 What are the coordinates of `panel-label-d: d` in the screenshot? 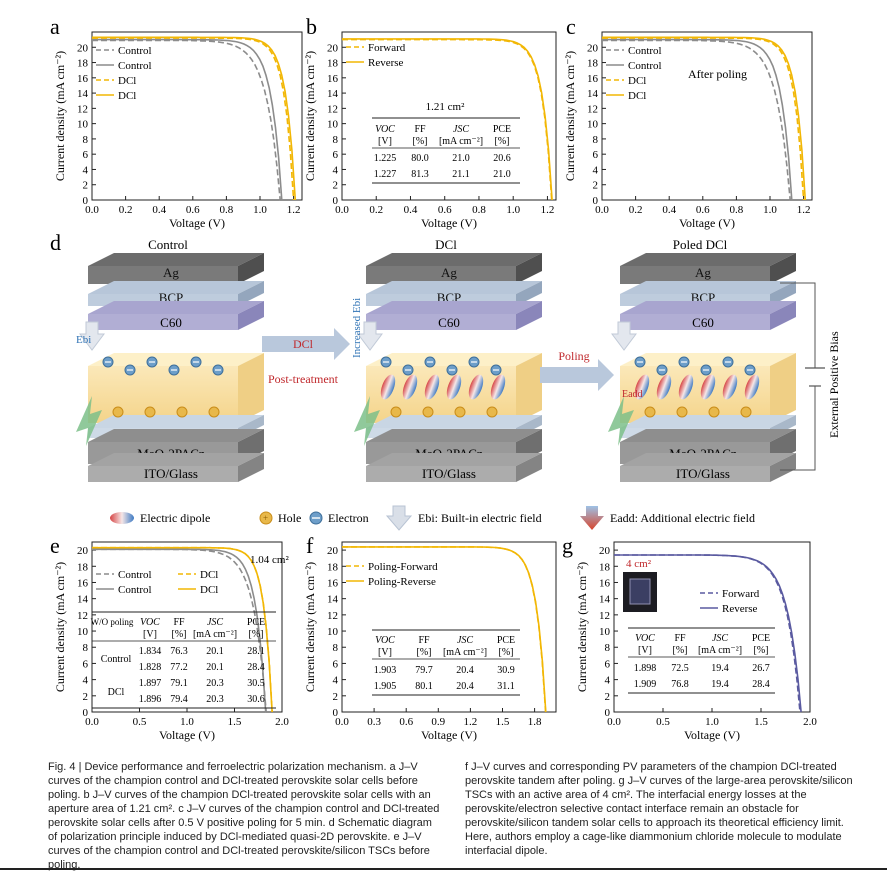 It's located at (55, 242).